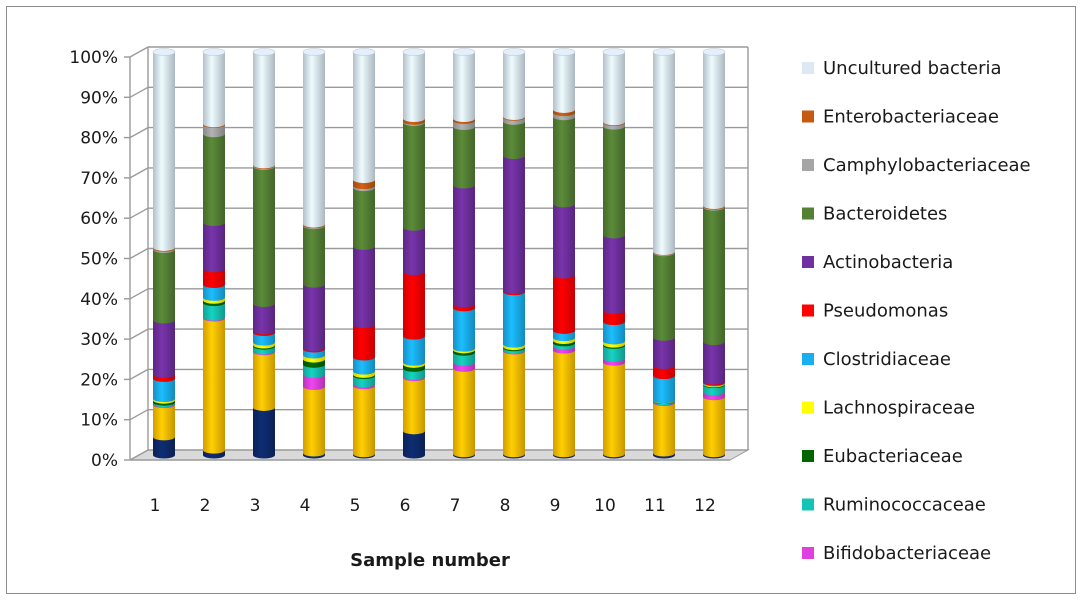 Image resolution: width=1084 pixels, height=602 pixels. Describe the element at coordinates (99, 219) in the screenshot. I see `y-tick-label: 60%` at that location.